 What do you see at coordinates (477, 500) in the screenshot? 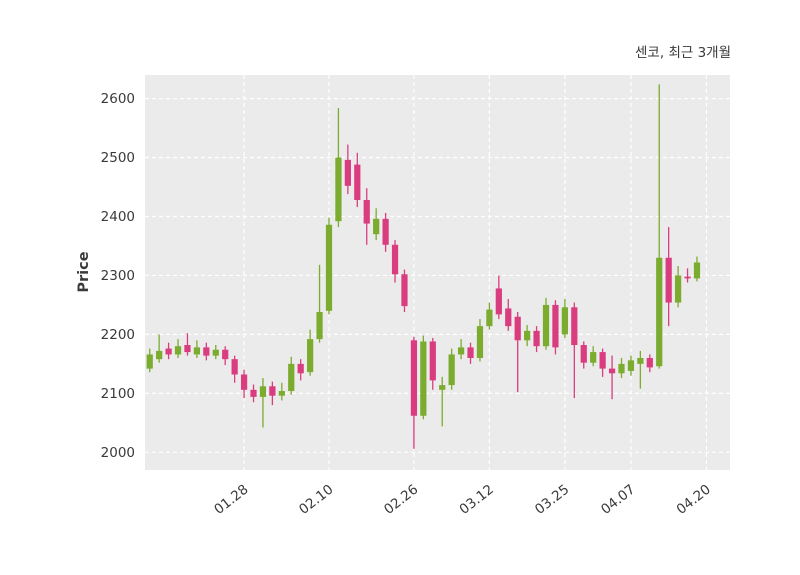
I see `x-tick-label: 03.12` at bounding box center [477, 500].